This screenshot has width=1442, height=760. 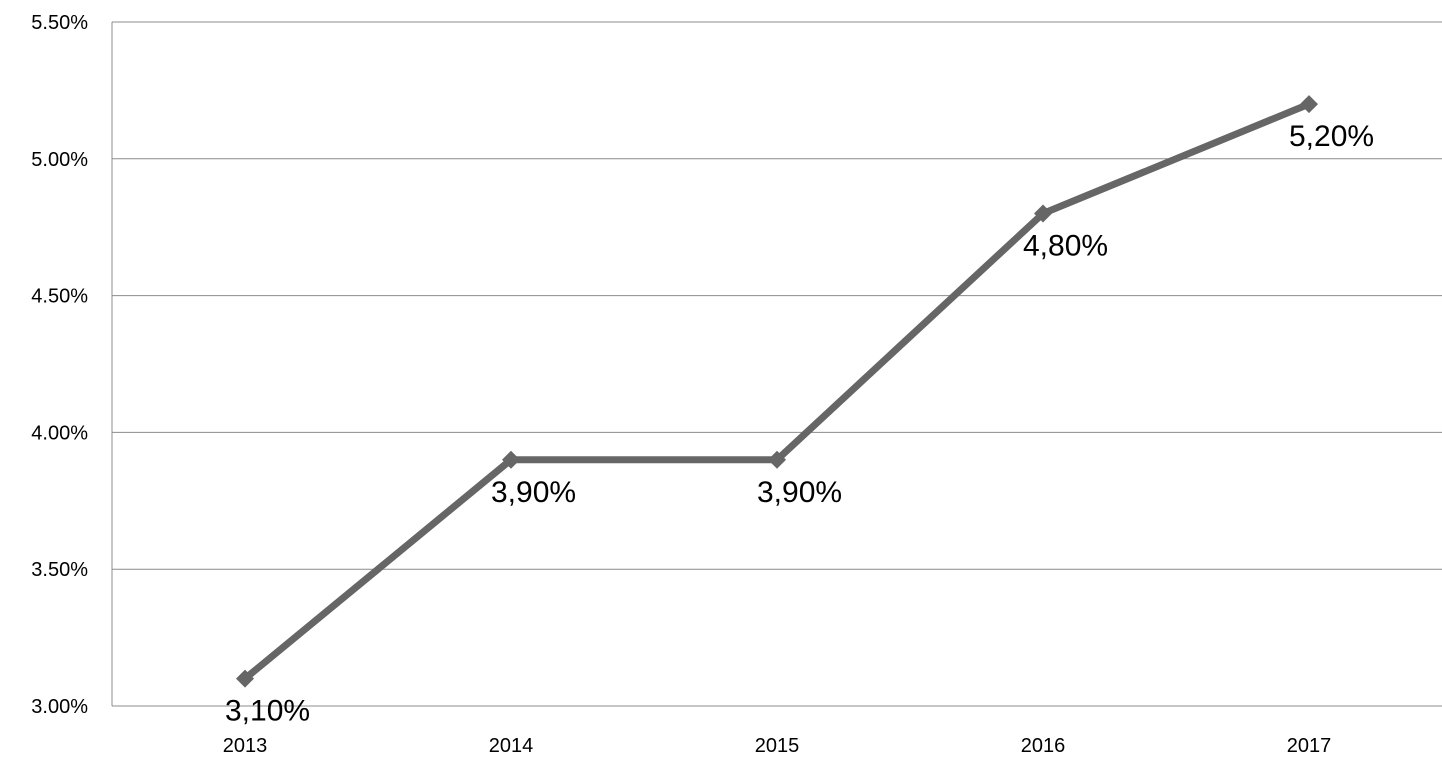 What do you see at coordinates (59, 707) in the screenshot?
I see `y-tick-label: 3.00%` at bounding box center [59, 707].